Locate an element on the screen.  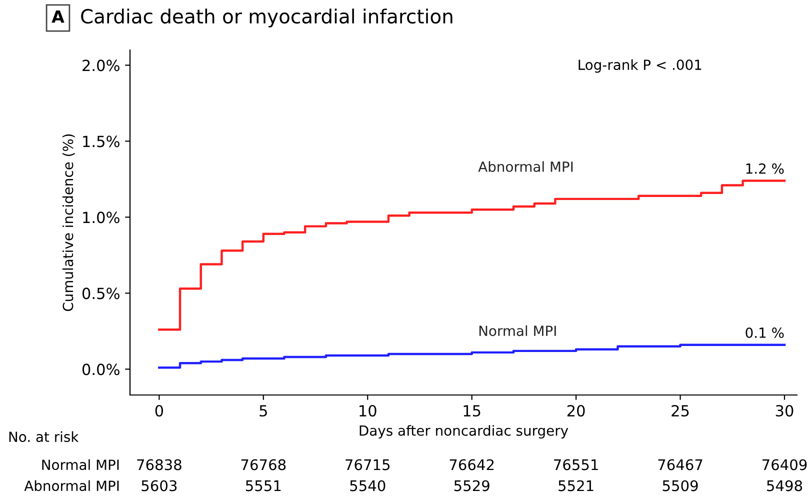
text: 5498 is located at coordinates (784, 486).